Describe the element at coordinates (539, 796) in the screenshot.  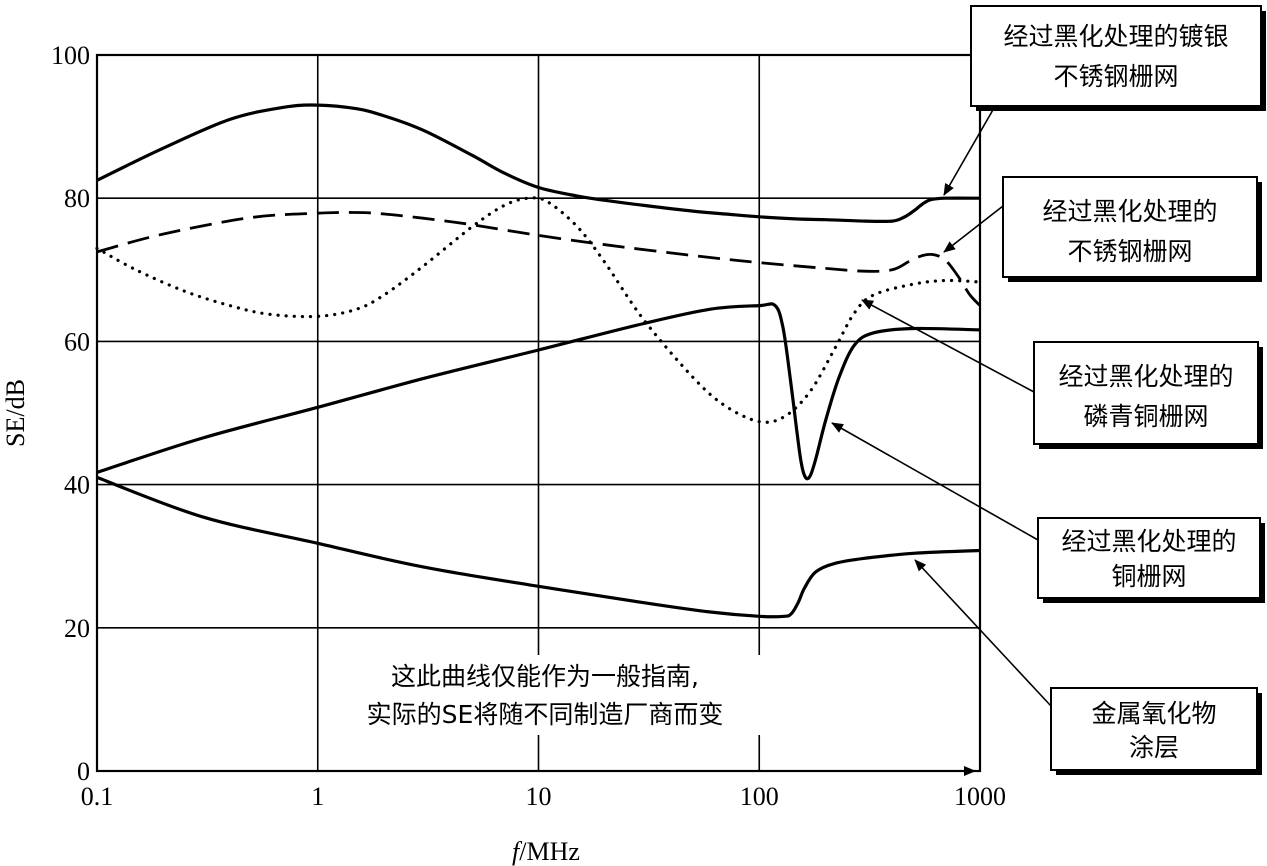
I see `x-tick-label: 10` at that location.